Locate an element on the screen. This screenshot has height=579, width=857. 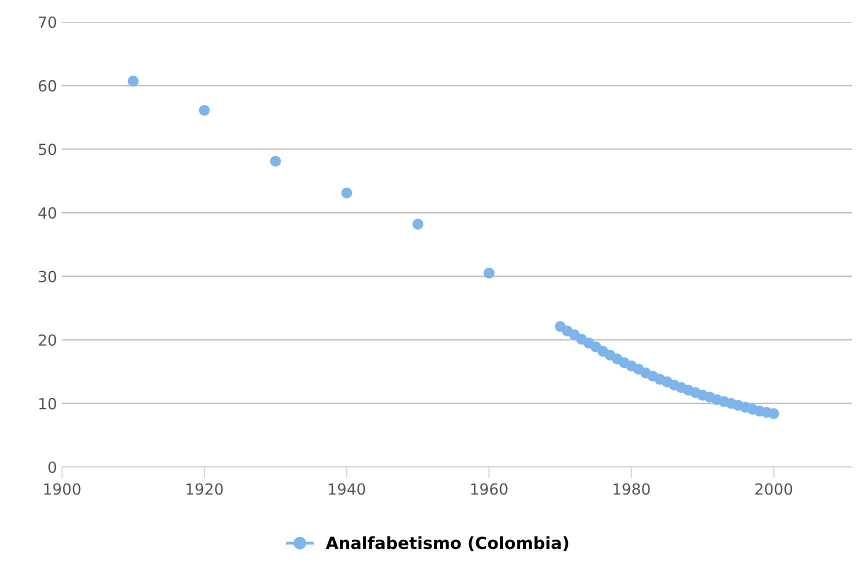
y-tick-label: 0 is located at coordinates (52, 467).